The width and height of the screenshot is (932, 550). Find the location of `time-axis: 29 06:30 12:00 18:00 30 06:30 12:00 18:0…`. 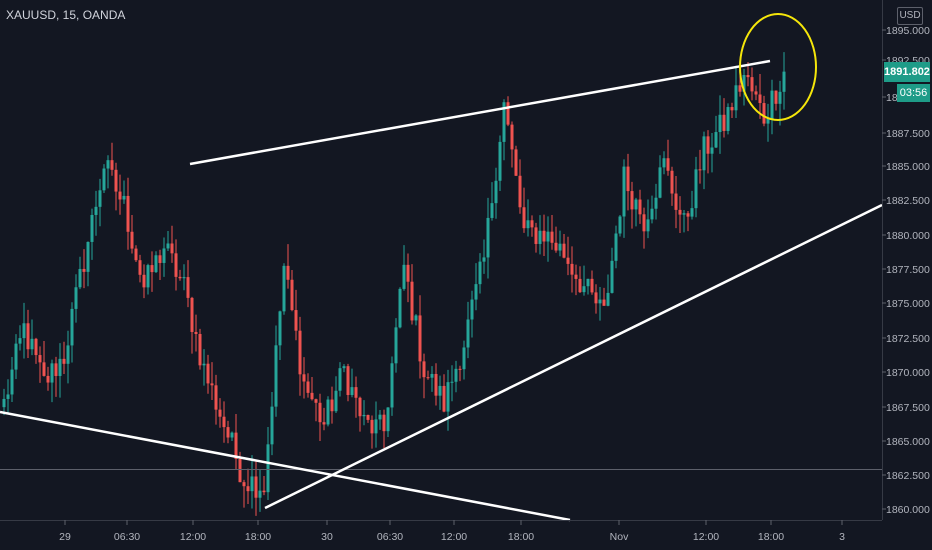

time-axis: 29 06:30 12:00 18:00 30 06:30 12:00 18:0… is located at coordinates (452, 537).